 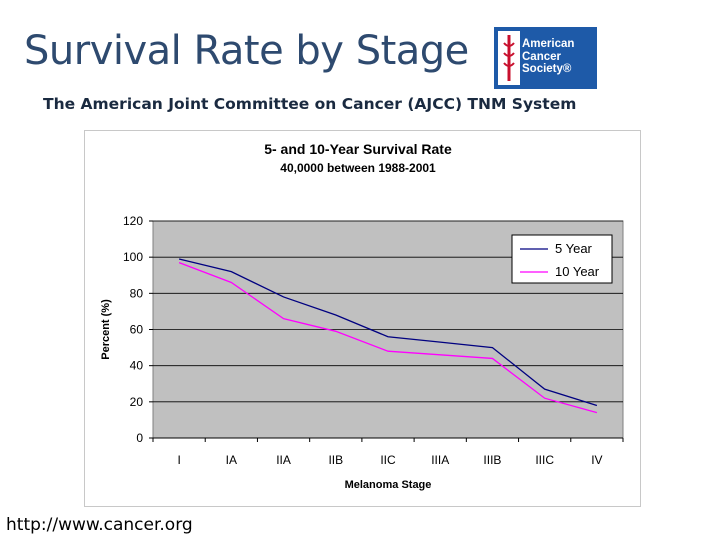 What do you see at coordinates (231, 460) in the screenshot?
I see `x-tick-label: IA` at bounding box center [231, 460].